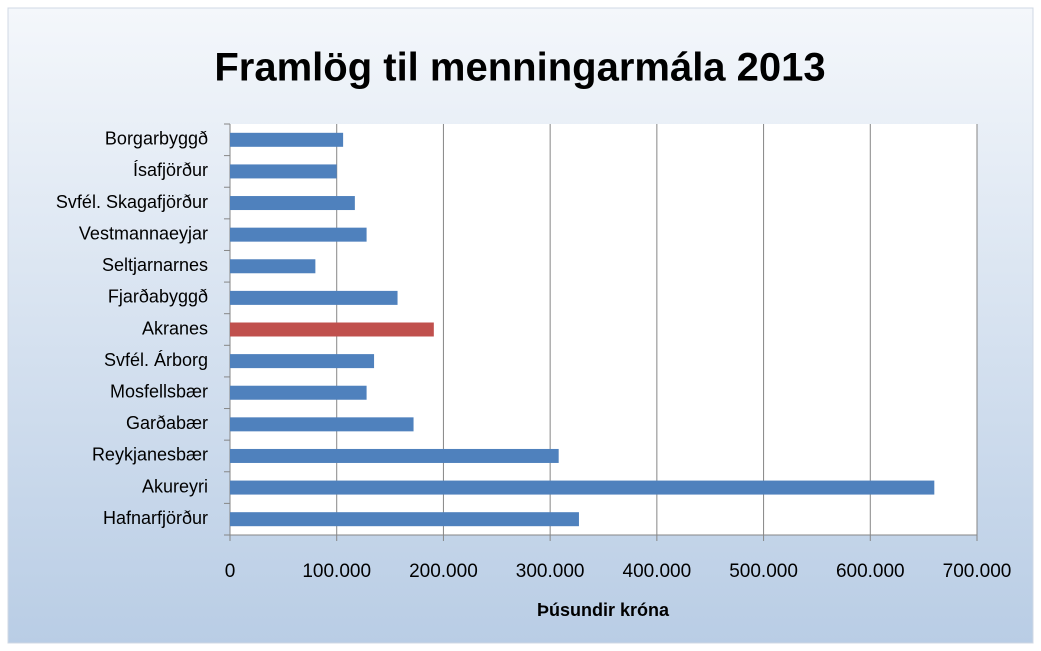  Describe the element at coordinates (603, 610) in the screenshot. I see `x-axis-title: Þúsundir króna` at that location.